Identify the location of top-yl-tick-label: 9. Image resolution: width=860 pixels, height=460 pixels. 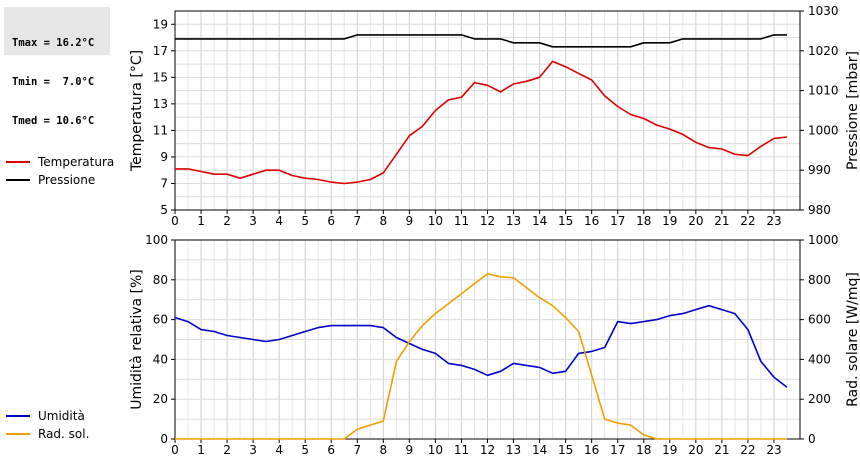
(164, 157).